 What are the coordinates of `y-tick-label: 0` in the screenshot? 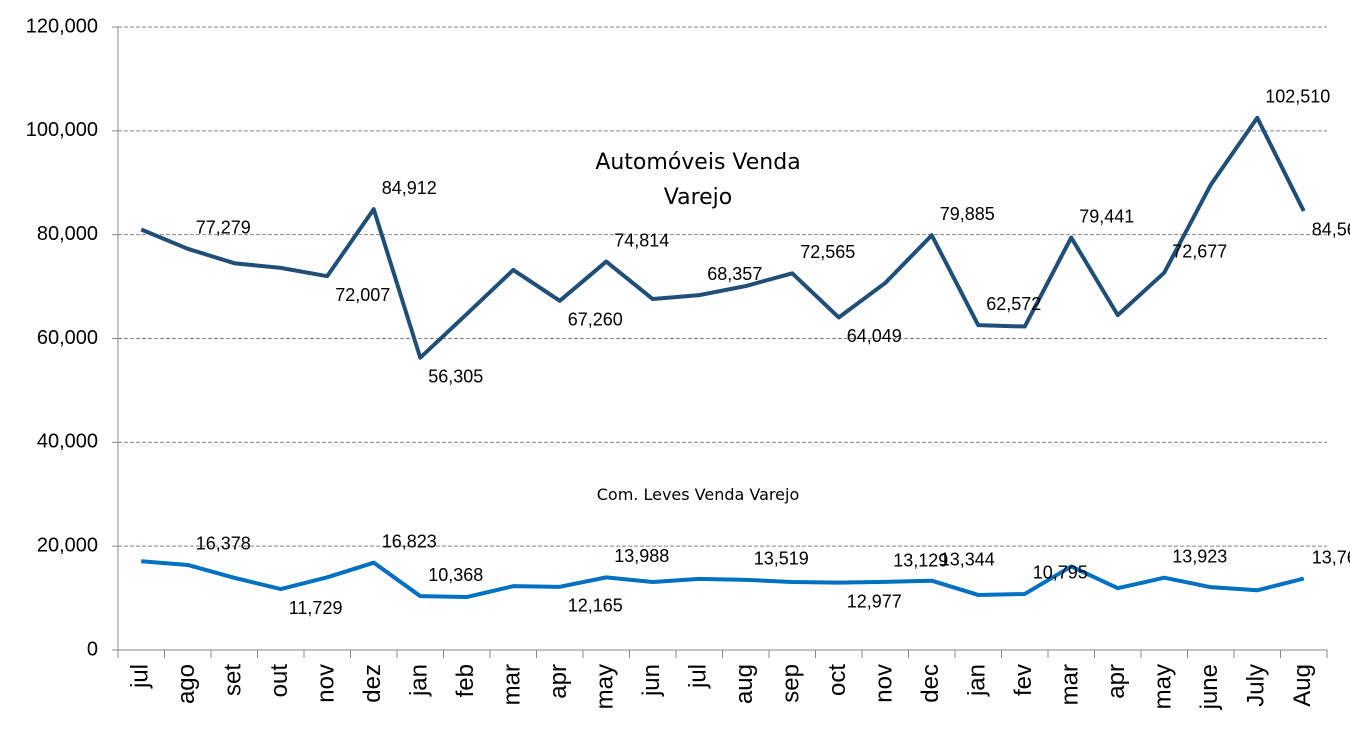 It's located at (92, 649).